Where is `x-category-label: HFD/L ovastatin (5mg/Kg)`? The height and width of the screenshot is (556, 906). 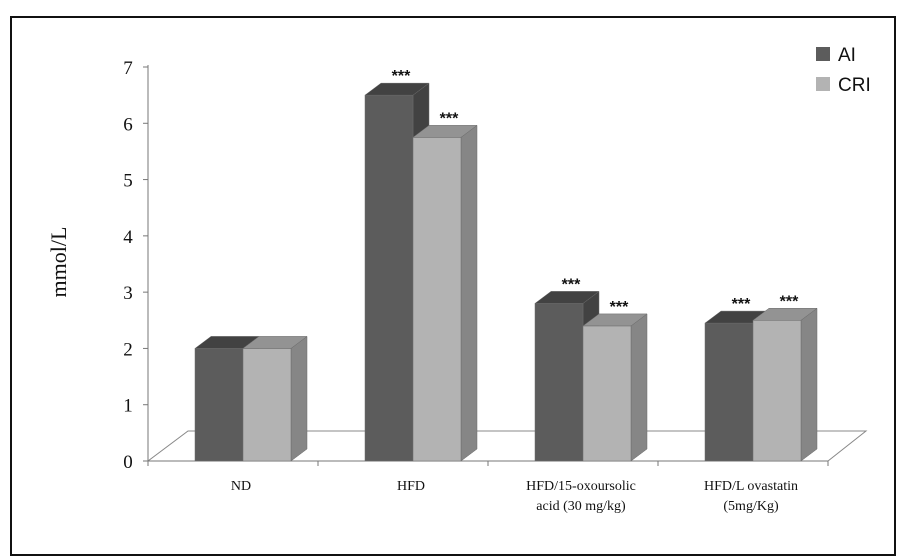 x-category-label: HFD/L ovastatin (5mg/Kg) is located at coordinates (751, 496).